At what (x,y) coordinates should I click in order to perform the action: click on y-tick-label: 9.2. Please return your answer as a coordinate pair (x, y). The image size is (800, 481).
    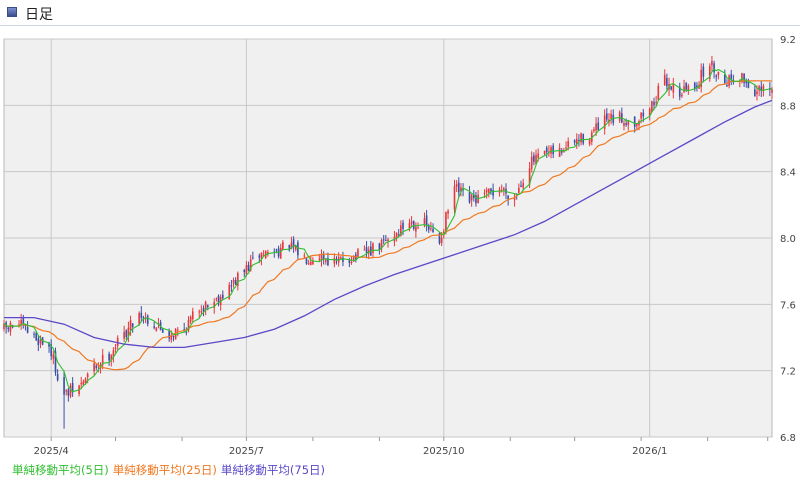
    Looking at the image, I should click on (788, 40).